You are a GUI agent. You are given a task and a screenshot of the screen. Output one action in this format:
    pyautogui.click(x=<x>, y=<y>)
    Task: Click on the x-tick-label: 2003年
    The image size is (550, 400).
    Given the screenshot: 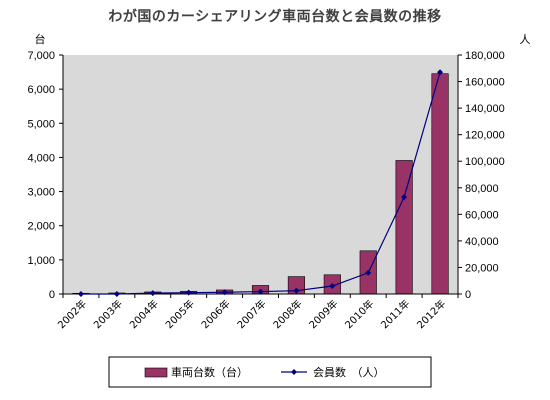 What is the action you would take?
    pyautogui.click(x=108, y=314)
    